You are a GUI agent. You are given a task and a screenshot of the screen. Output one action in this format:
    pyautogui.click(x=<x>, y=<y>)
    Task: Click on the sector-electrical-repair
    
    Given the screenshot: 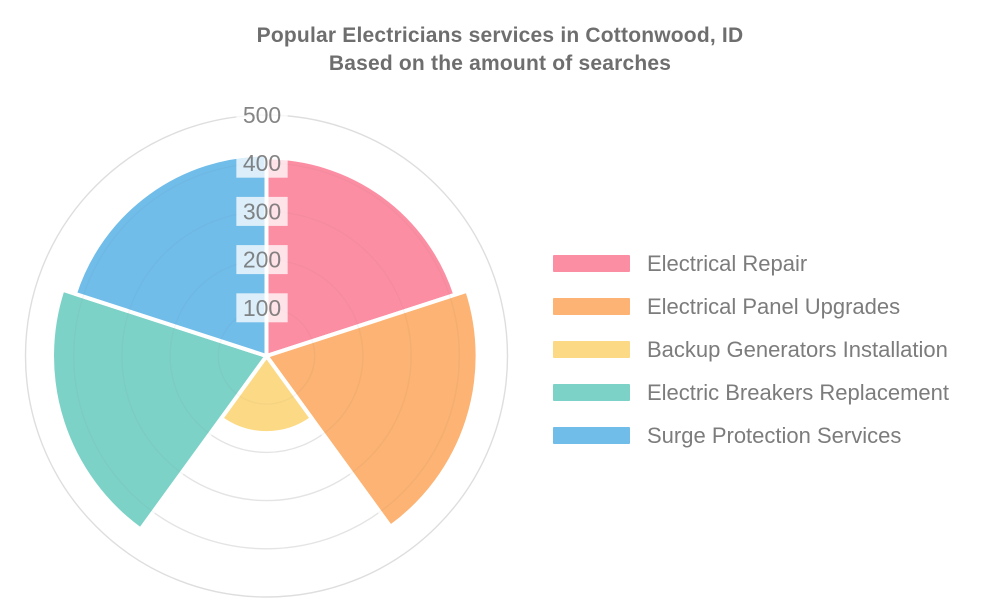 What is the action you would take?
    pyautogui.click(x=361, y=256)
    